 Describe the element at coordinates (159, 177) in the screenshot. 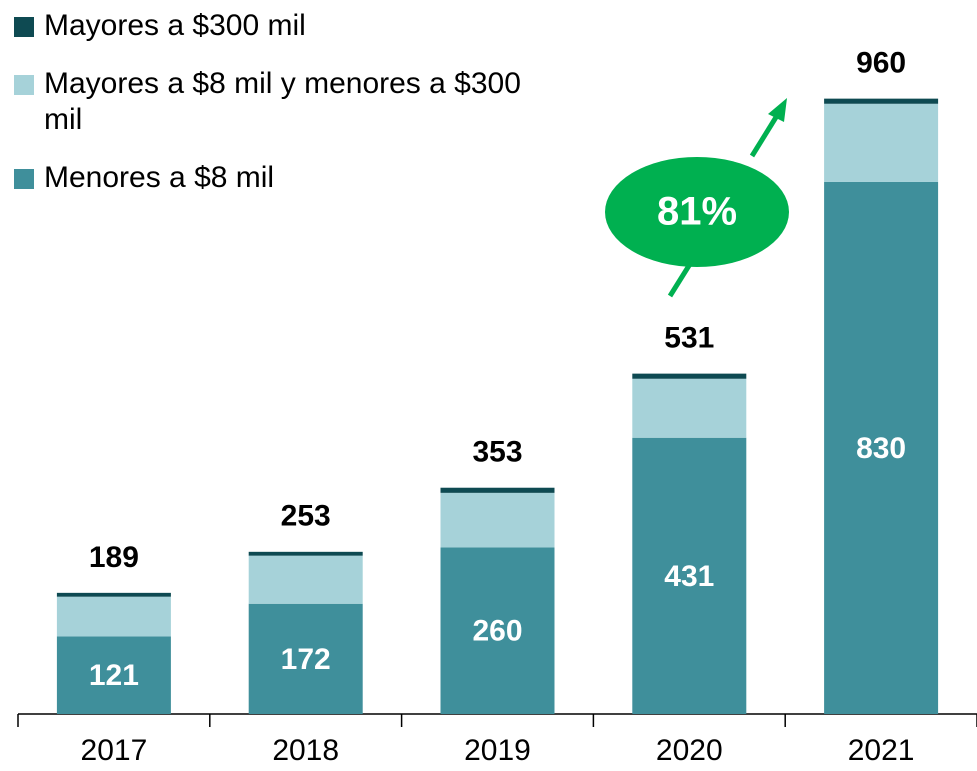

I see `legend-label: Menores a $8 mil` at that location.